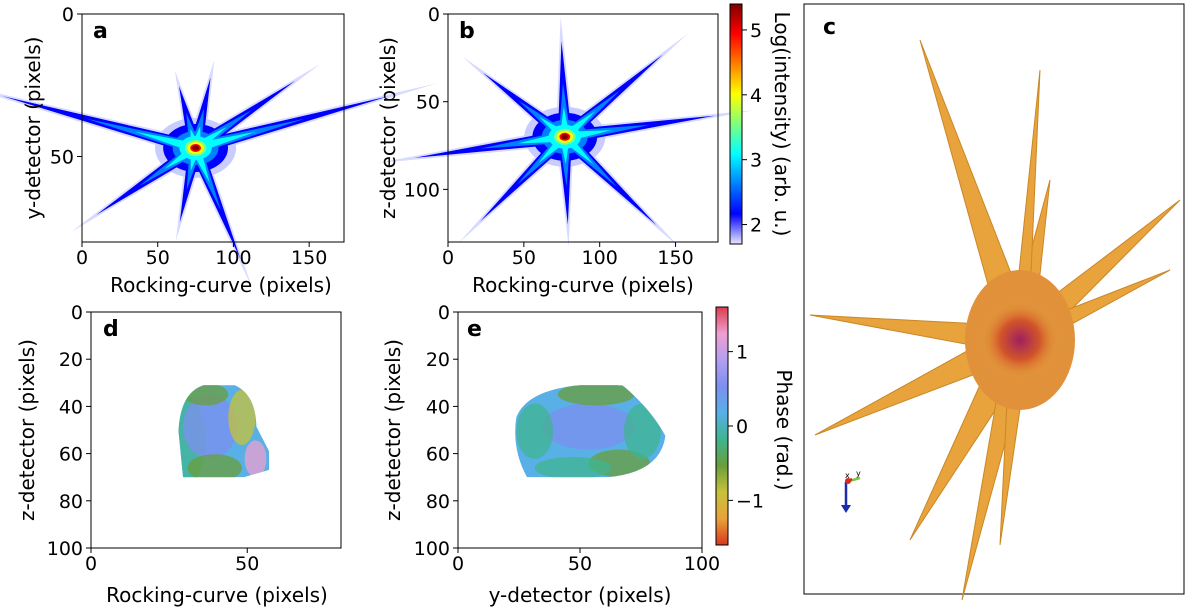 The height and width of the screenshot is (611, 1187). What do you see at coordinates (580, 564) in the screenshot?
I see `panel-e-xtick-label: 50` at bounding box center [580, 564].